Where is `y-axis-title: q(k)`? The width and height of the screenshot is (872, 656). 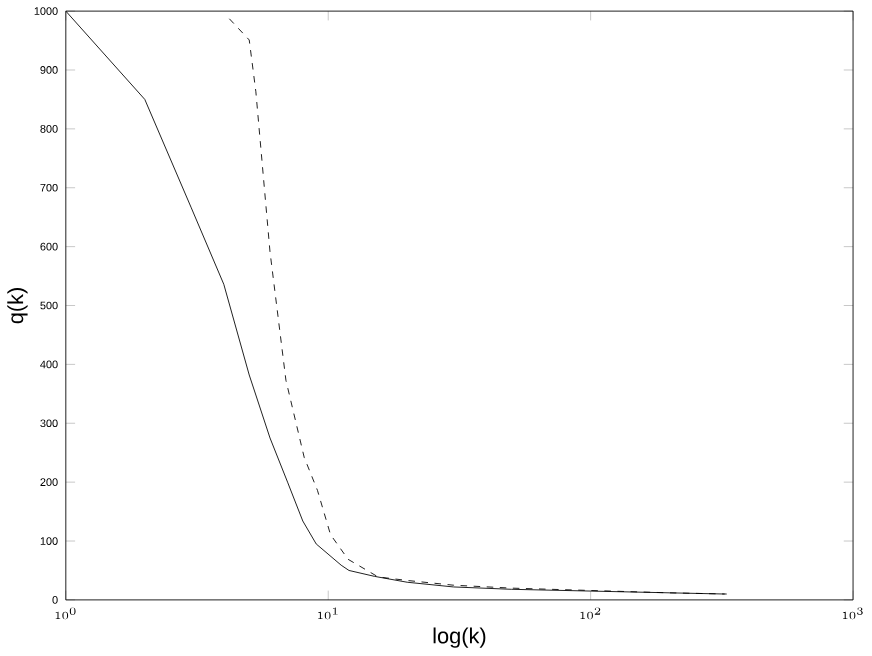
y-axis-title: q(k) is located at coordinates (17, 306).